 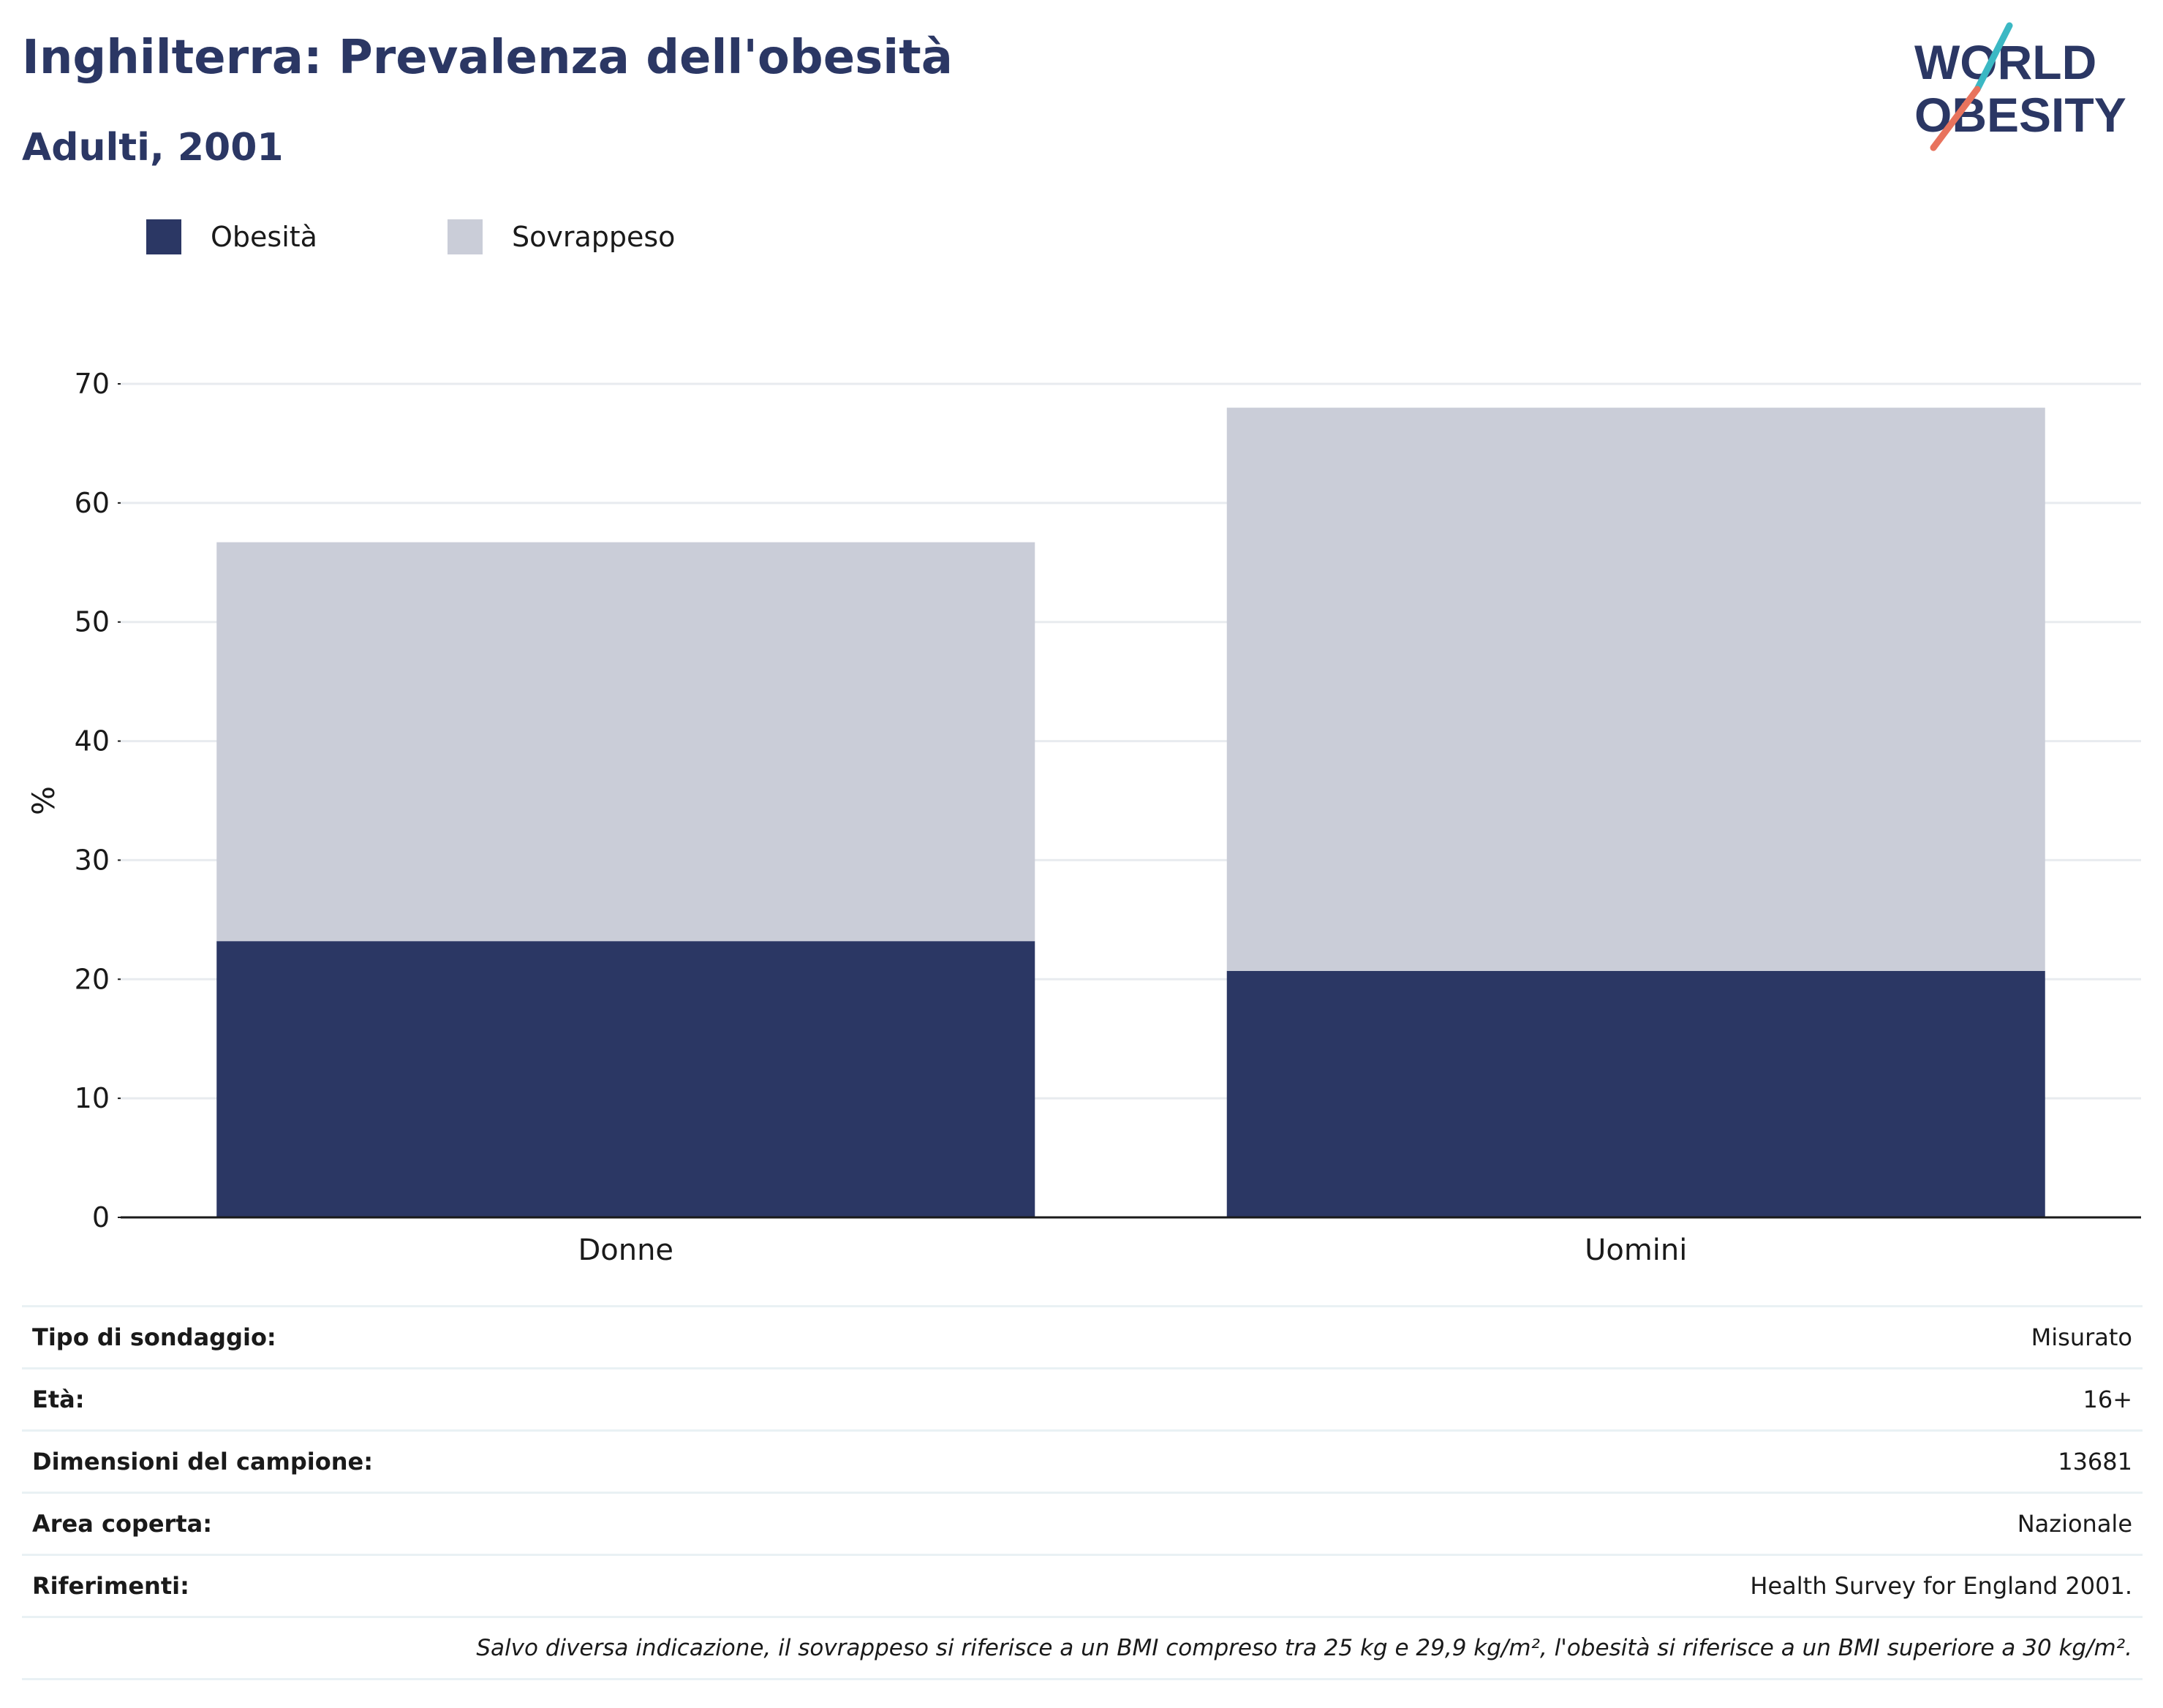 I want to click on info-row-survey-type: Tipo di sondaggio: Misurato, so click(x=1082, y=1336).